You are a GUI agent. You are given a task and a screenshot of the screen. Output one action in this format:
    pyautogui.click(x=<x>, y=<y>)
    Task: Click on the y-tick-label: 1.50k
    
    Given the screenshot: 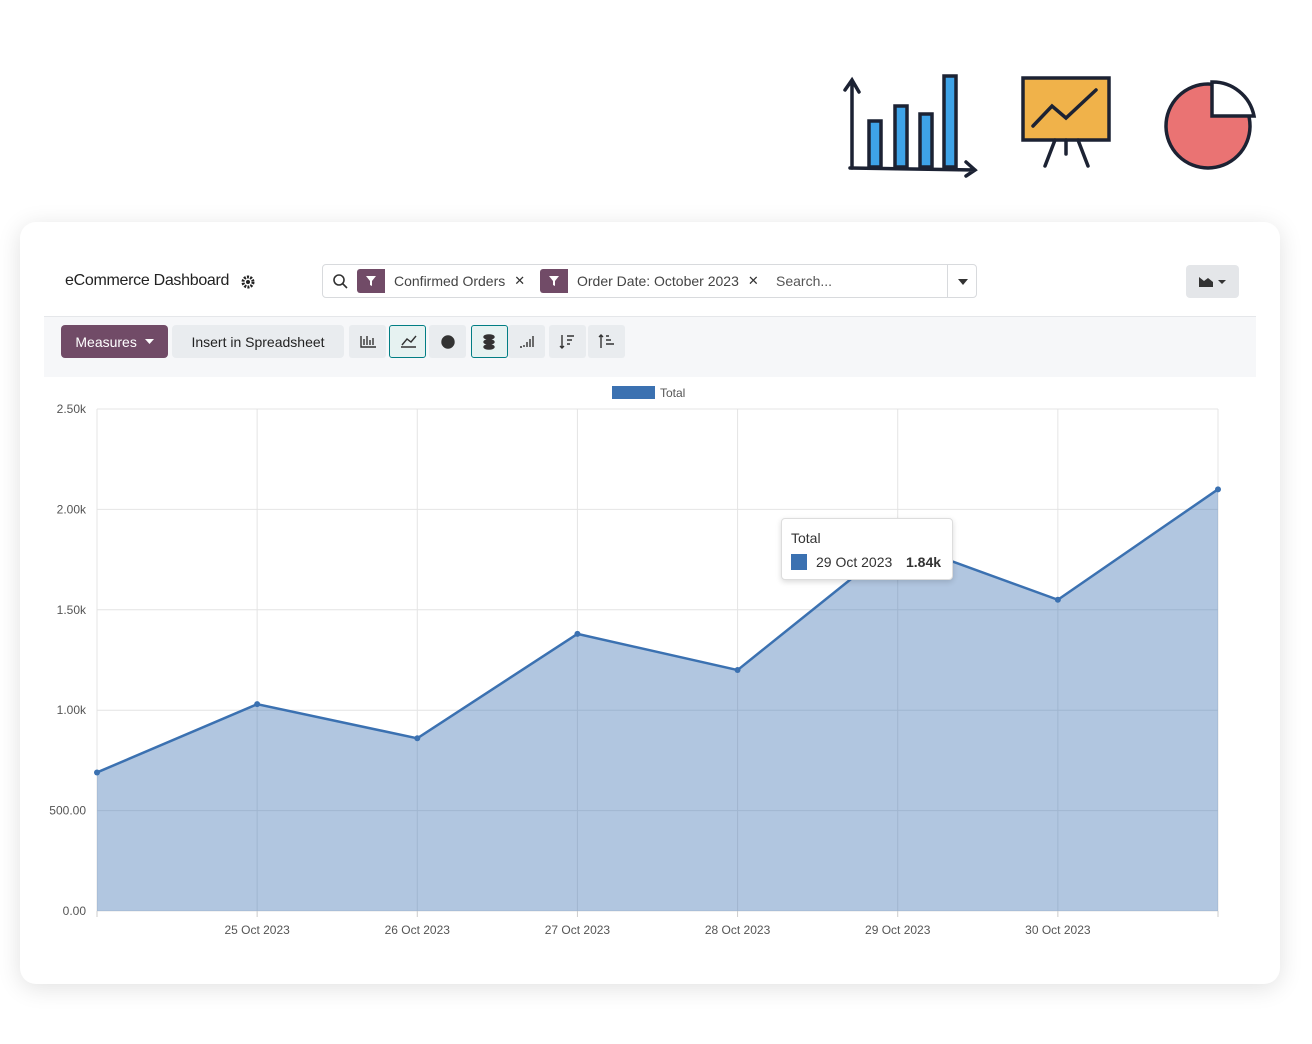 What is the action you would take?
    pyautogui.click(x=72, y=610)
    